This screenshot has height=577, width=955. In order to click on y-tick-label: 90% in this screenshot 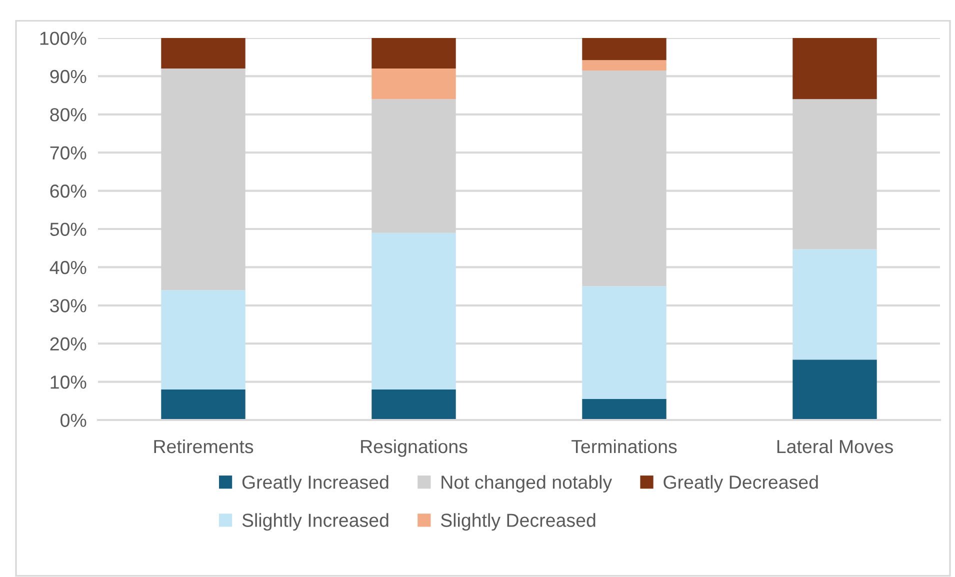, I will do `click(68, 77)`.